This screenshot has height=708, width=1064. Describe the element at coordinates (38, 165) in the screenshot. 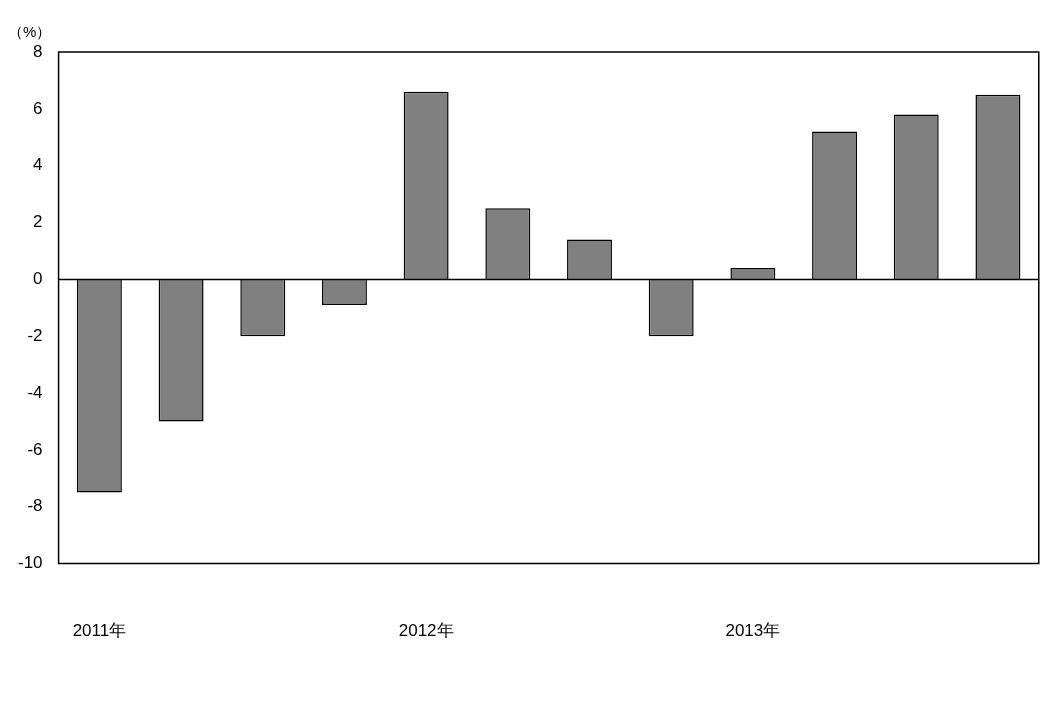

I see `y-tick-label: 4` at that location.